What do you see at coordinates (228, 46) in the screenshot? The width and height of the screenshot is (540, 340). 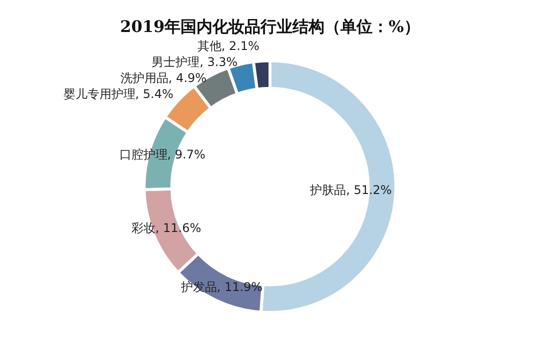 I see `slice-label: 其他, 2.1%` at bounding box center [228, 46].